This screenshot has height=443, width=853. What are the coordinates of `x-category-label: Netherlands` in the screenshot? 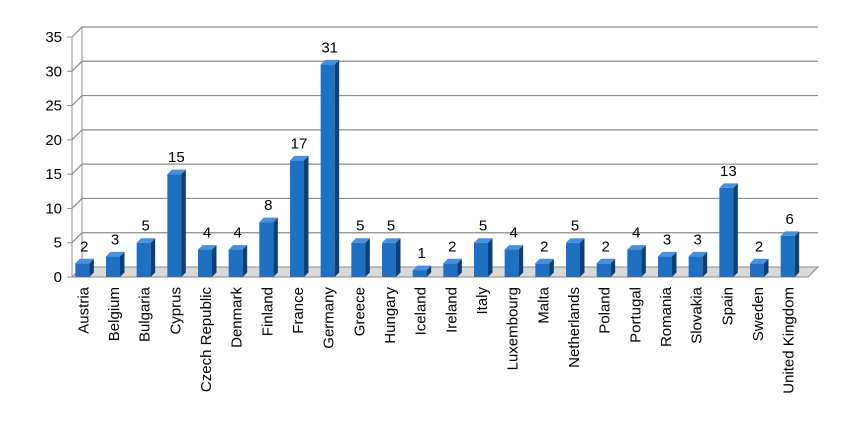 It's located at (574, 327).